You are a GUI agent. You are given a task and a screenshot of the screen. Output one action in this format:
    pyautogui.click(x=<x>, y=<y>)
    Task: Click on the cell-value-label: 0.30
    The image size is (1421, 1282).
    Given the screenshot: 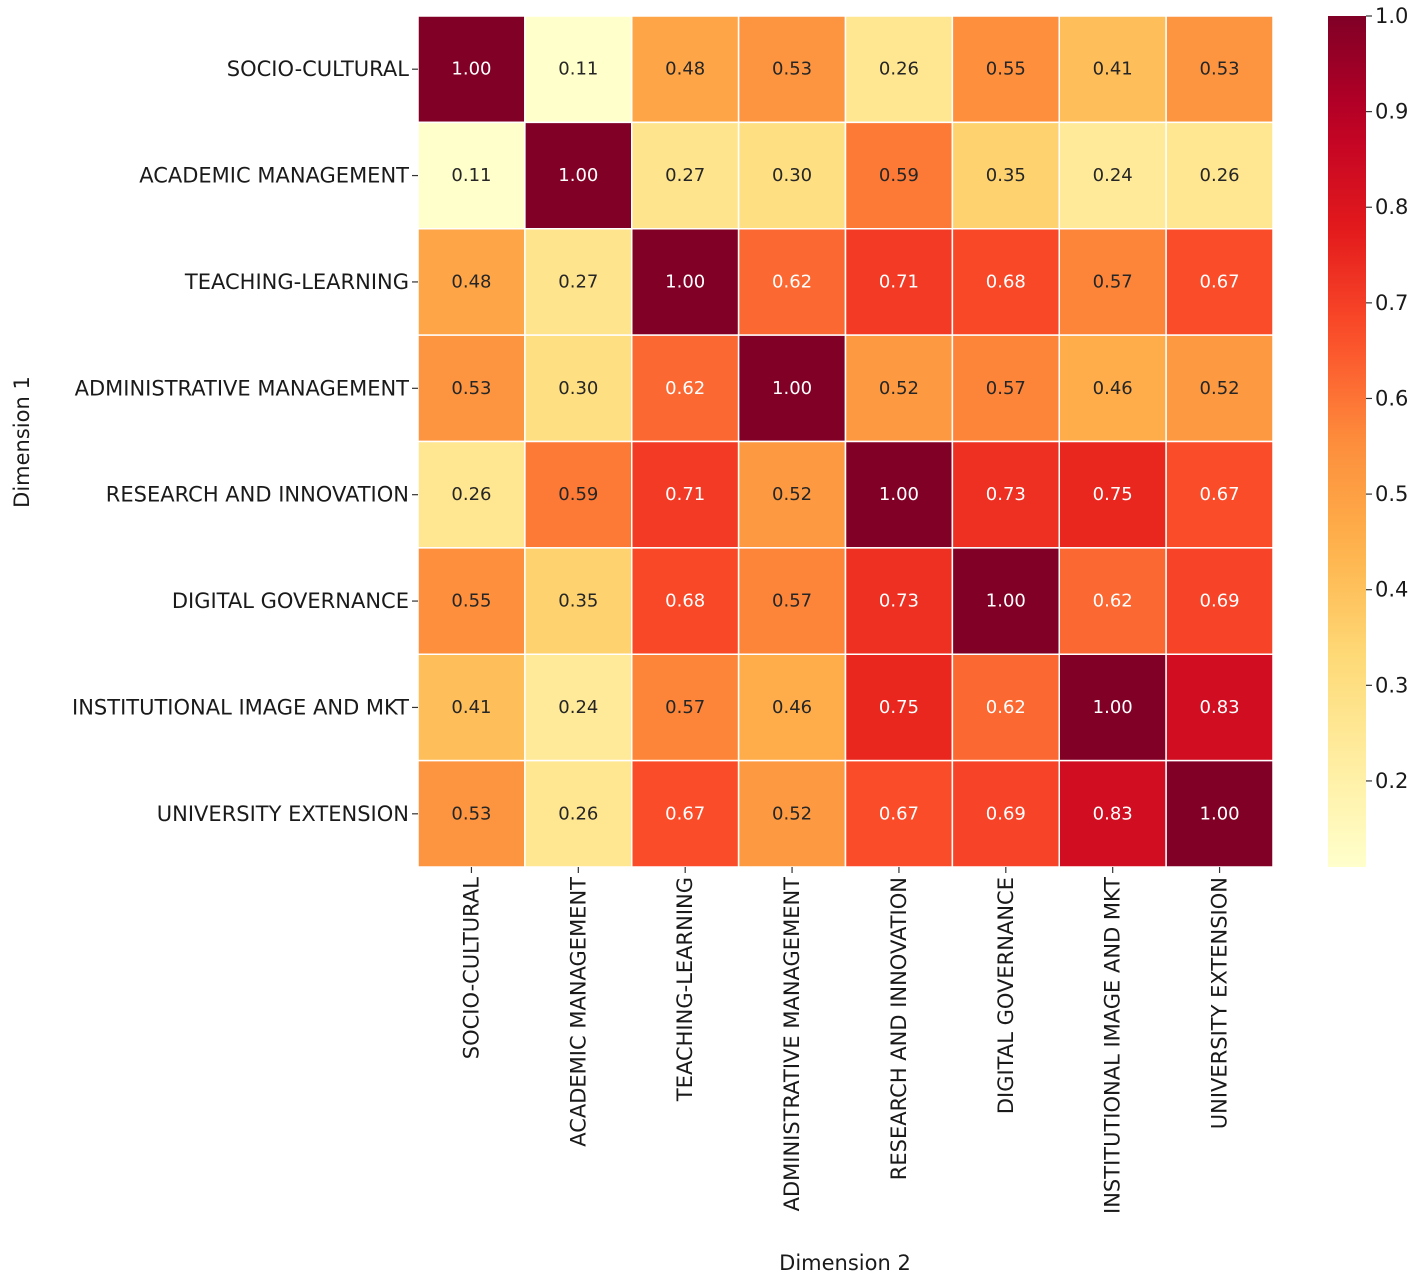 What is the action you would take?
    pyautogui.click(x=792, y=175)
    